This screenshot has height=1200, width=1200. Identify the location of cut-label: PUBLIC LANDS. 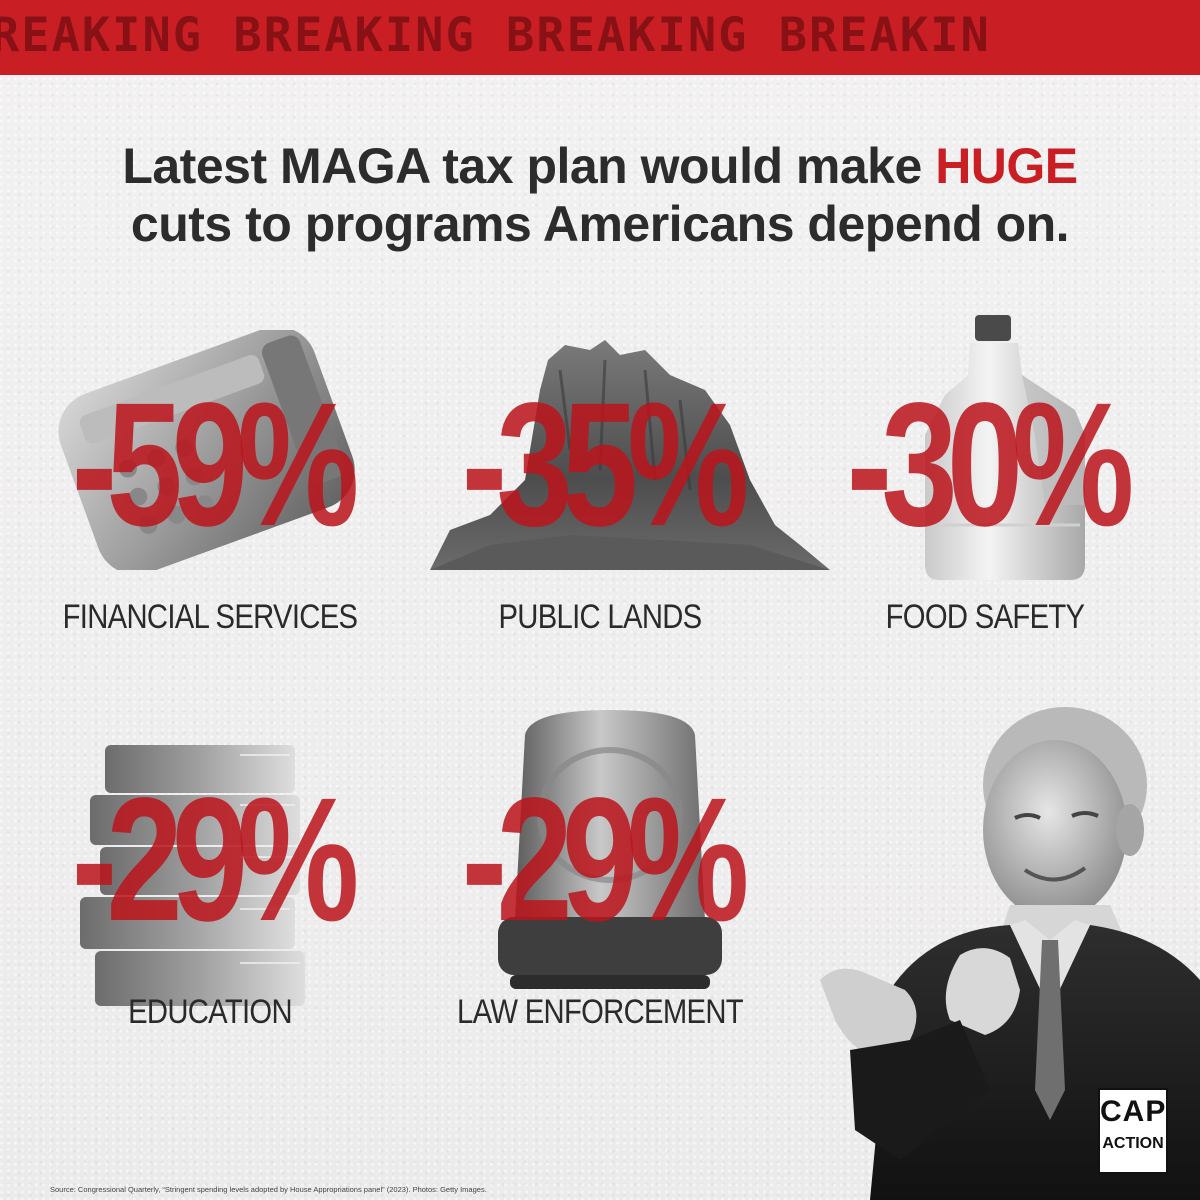
(600, 617).